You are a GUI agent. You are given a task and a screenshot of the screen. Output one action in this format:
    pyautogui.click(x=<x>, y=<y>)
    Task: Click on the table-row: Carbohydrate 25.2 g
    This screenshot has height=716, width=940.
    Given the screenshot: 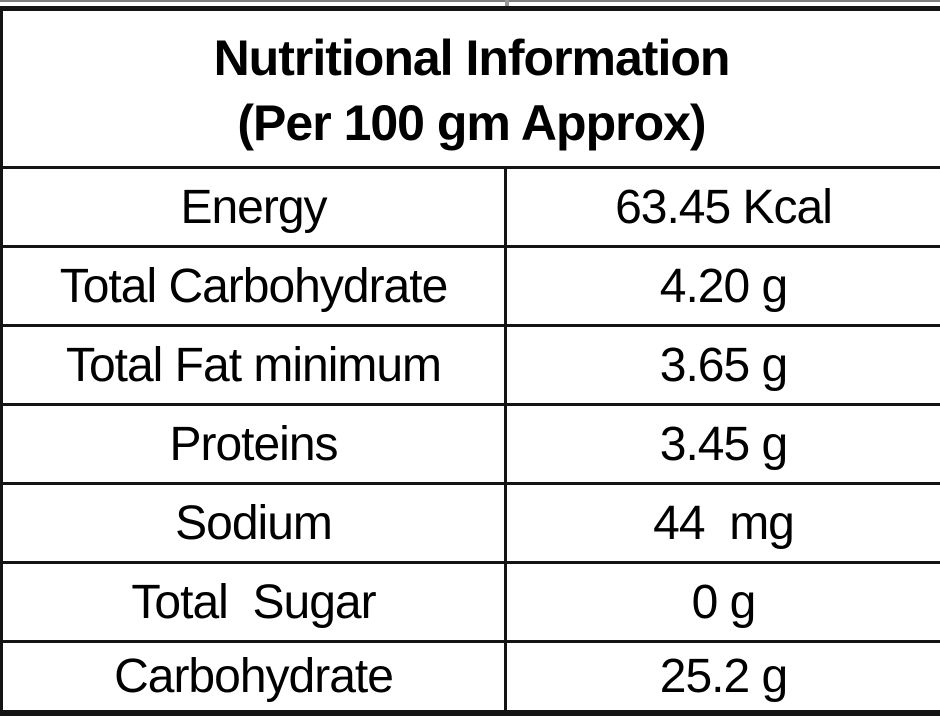 What is the action you would take?
    pyautogui.click(x=471, y=679)
    